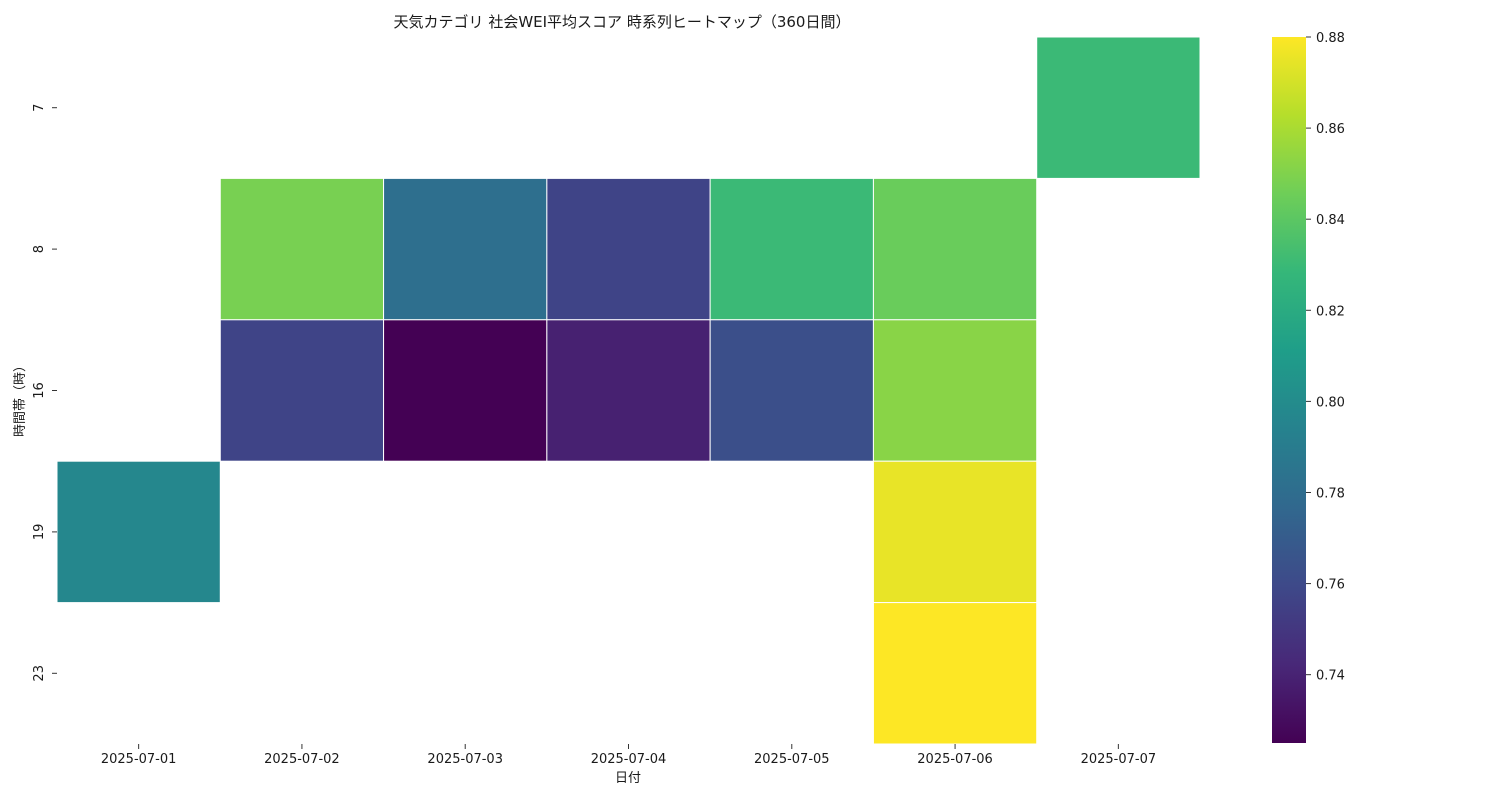  What do you see at coordinates (39, 390) in the screenshot?
I see `y-tick-label: 16` at bounding box center [39, 390].